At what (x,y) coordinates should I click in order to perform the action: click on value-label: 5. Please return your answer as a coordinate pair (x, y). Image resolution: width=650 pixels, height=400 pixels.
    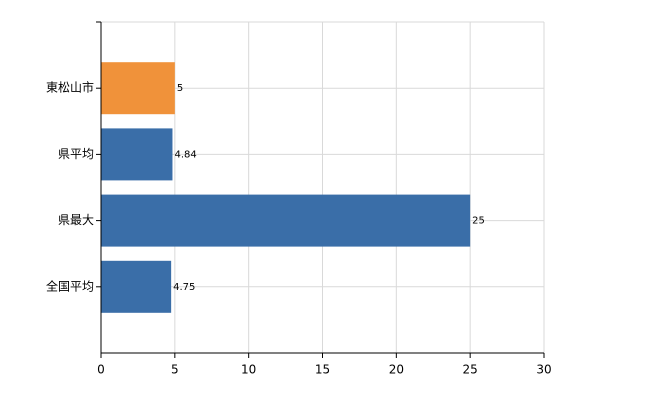
    Looking at the image, I should click on (180, 88).